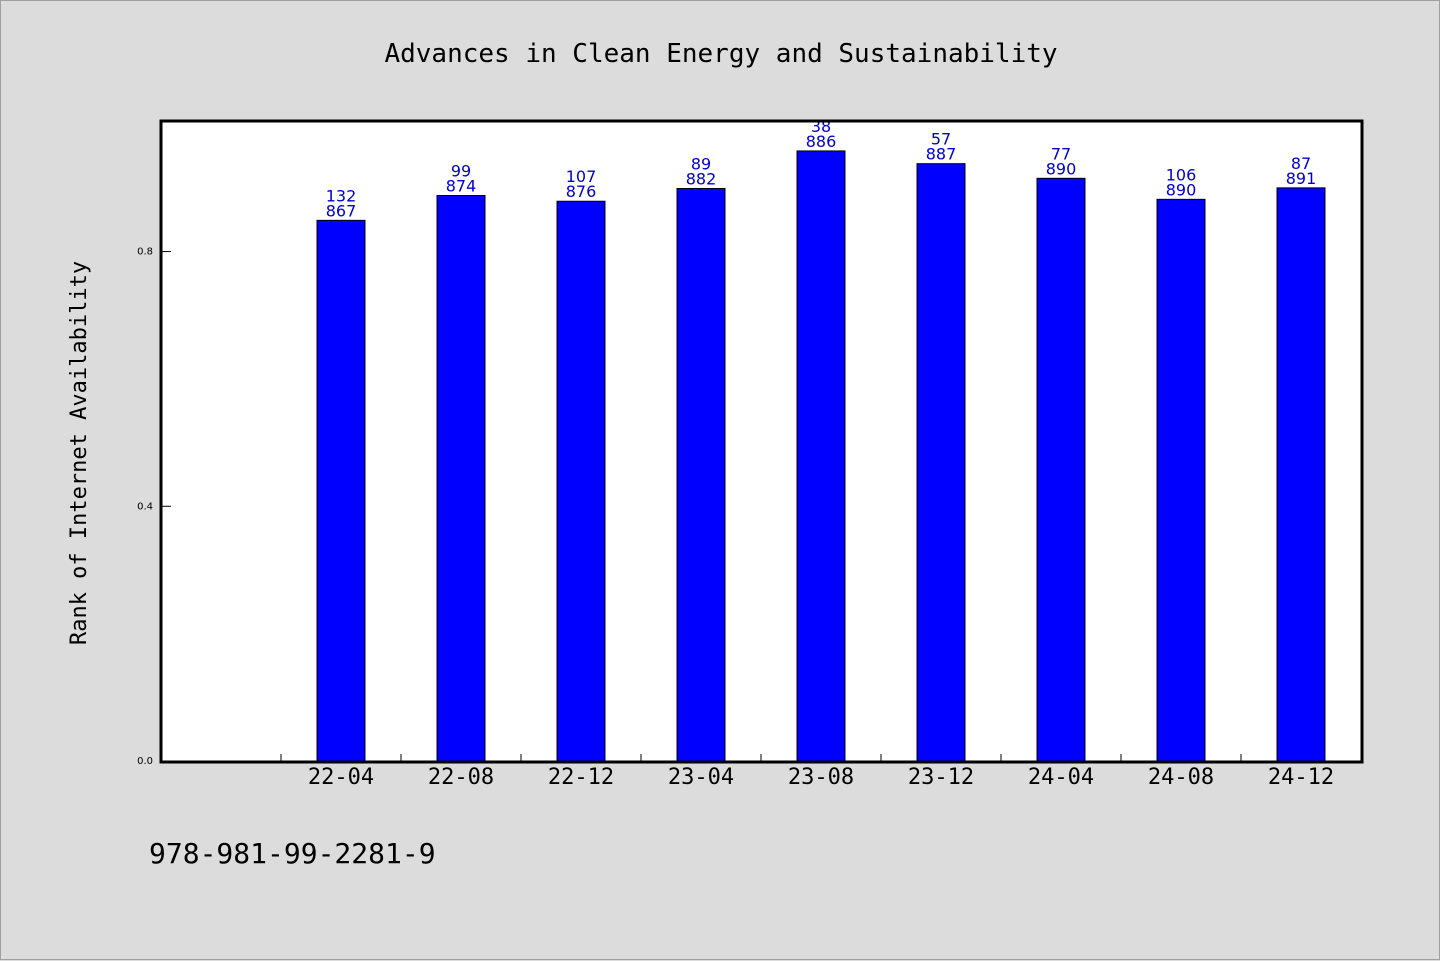 The width and height of the screenshot is (1440, 961). I want to click on bar-rank-label: 57, so click(941, 139).